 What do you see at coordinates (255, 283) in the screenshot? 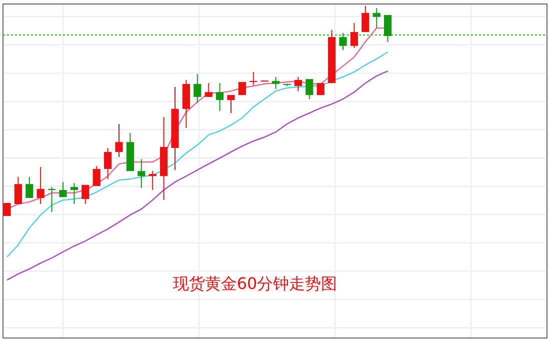
I see `title: 现货黄金60分钟走势图` at bounding box center [255, 283].